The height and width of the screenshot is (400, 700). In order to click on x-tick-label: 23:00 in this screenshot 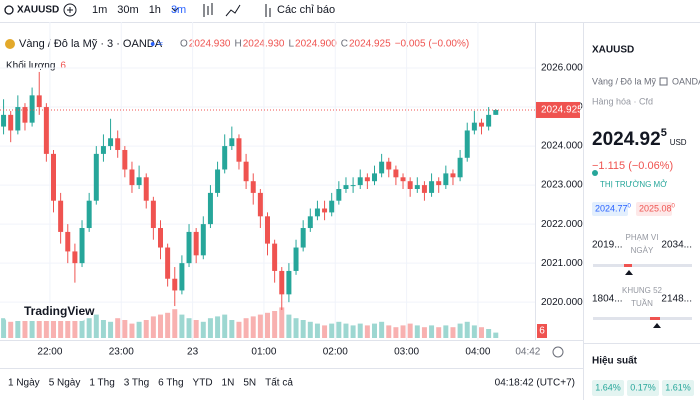, I will do `click(121, 352)`.